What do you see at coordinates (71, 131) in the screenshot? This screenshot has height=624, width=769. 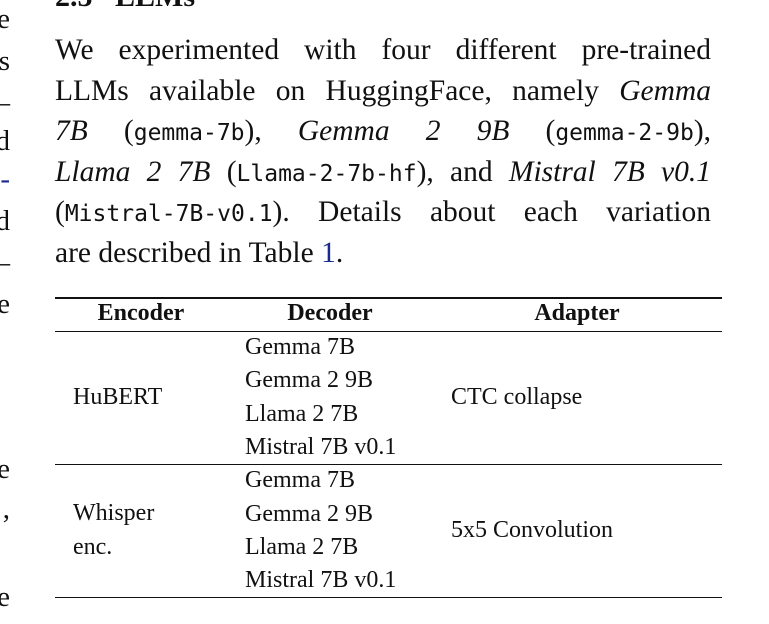 I see `model-name: 7B` at bounding box center [71, 131].